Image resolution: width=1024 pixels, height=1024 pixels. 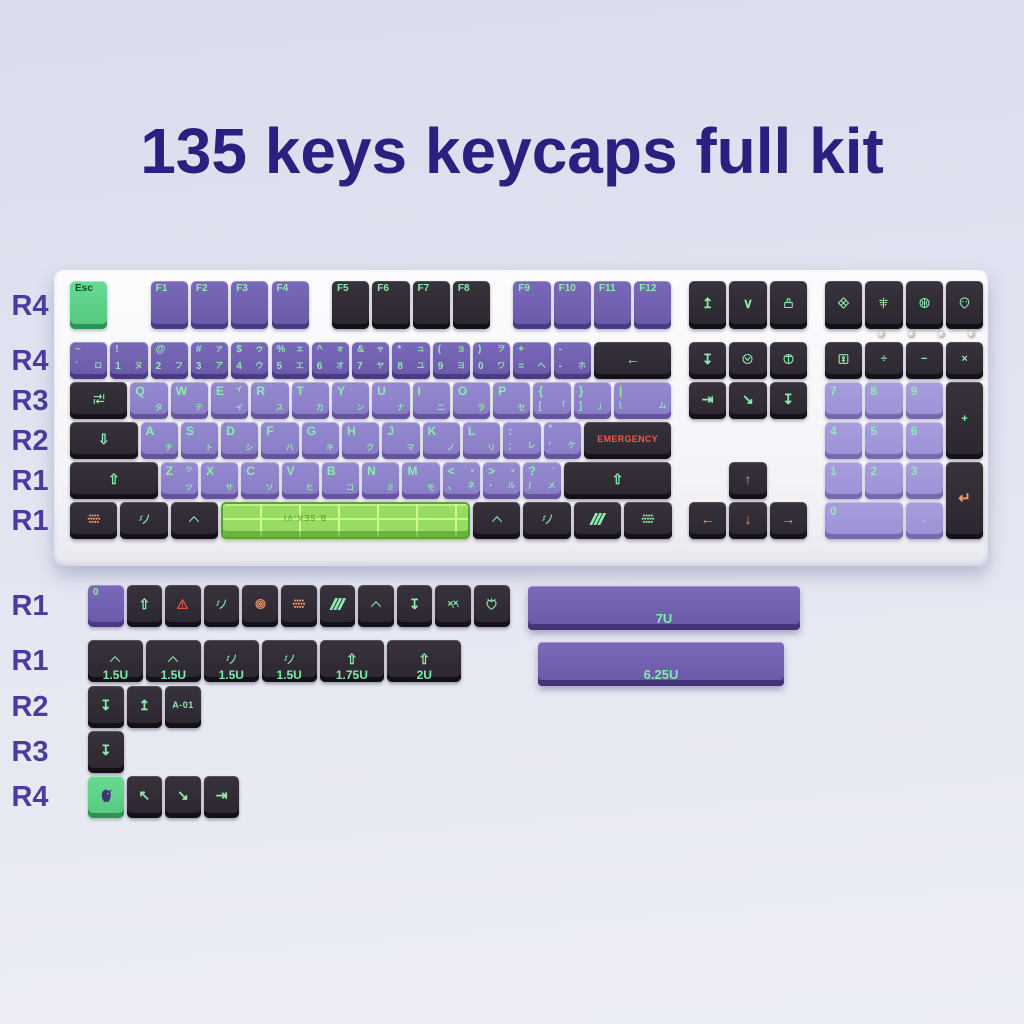 I want to click on key-f11: F11, so click(x=612, y=305).